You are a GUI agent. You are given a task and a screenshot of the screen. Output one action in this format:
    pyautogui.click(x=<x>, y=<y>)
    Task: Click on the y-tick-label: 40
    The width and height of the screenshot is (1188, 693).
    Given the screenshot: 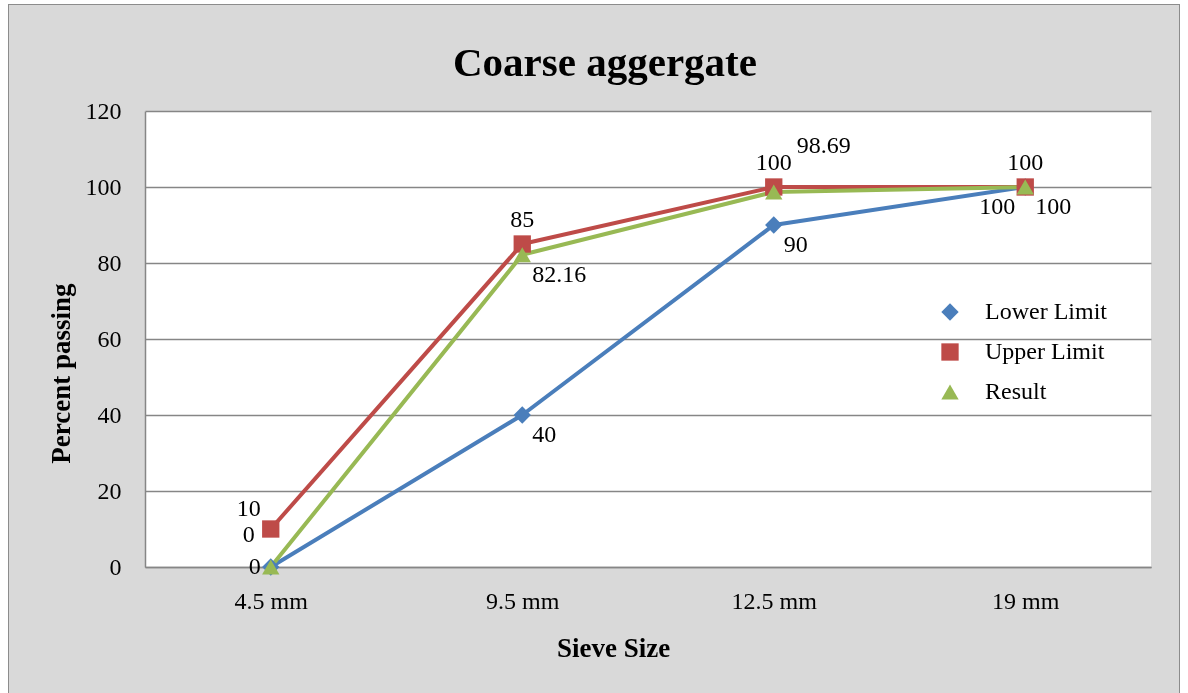 What is the action you would take?
    pyautogui.click(x=109, y=414)
    